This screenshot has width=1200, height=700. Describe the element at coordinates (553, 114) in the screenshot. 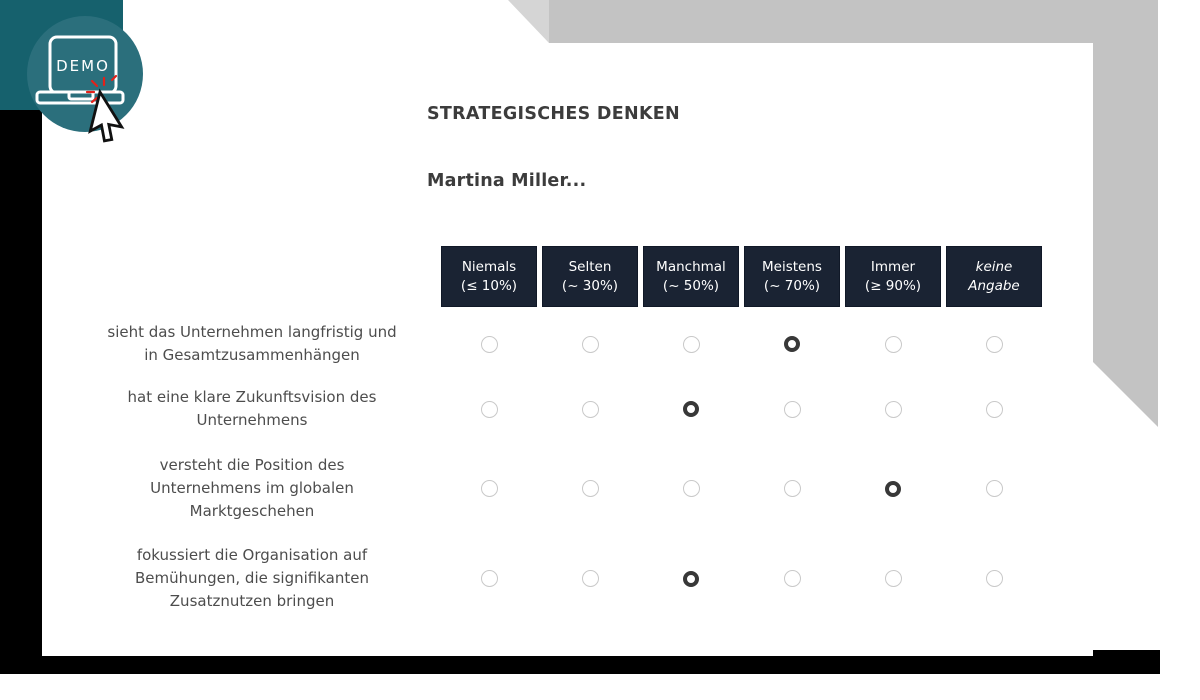

I see `page-title: STRATEGISCHES DENKEN` at that location.